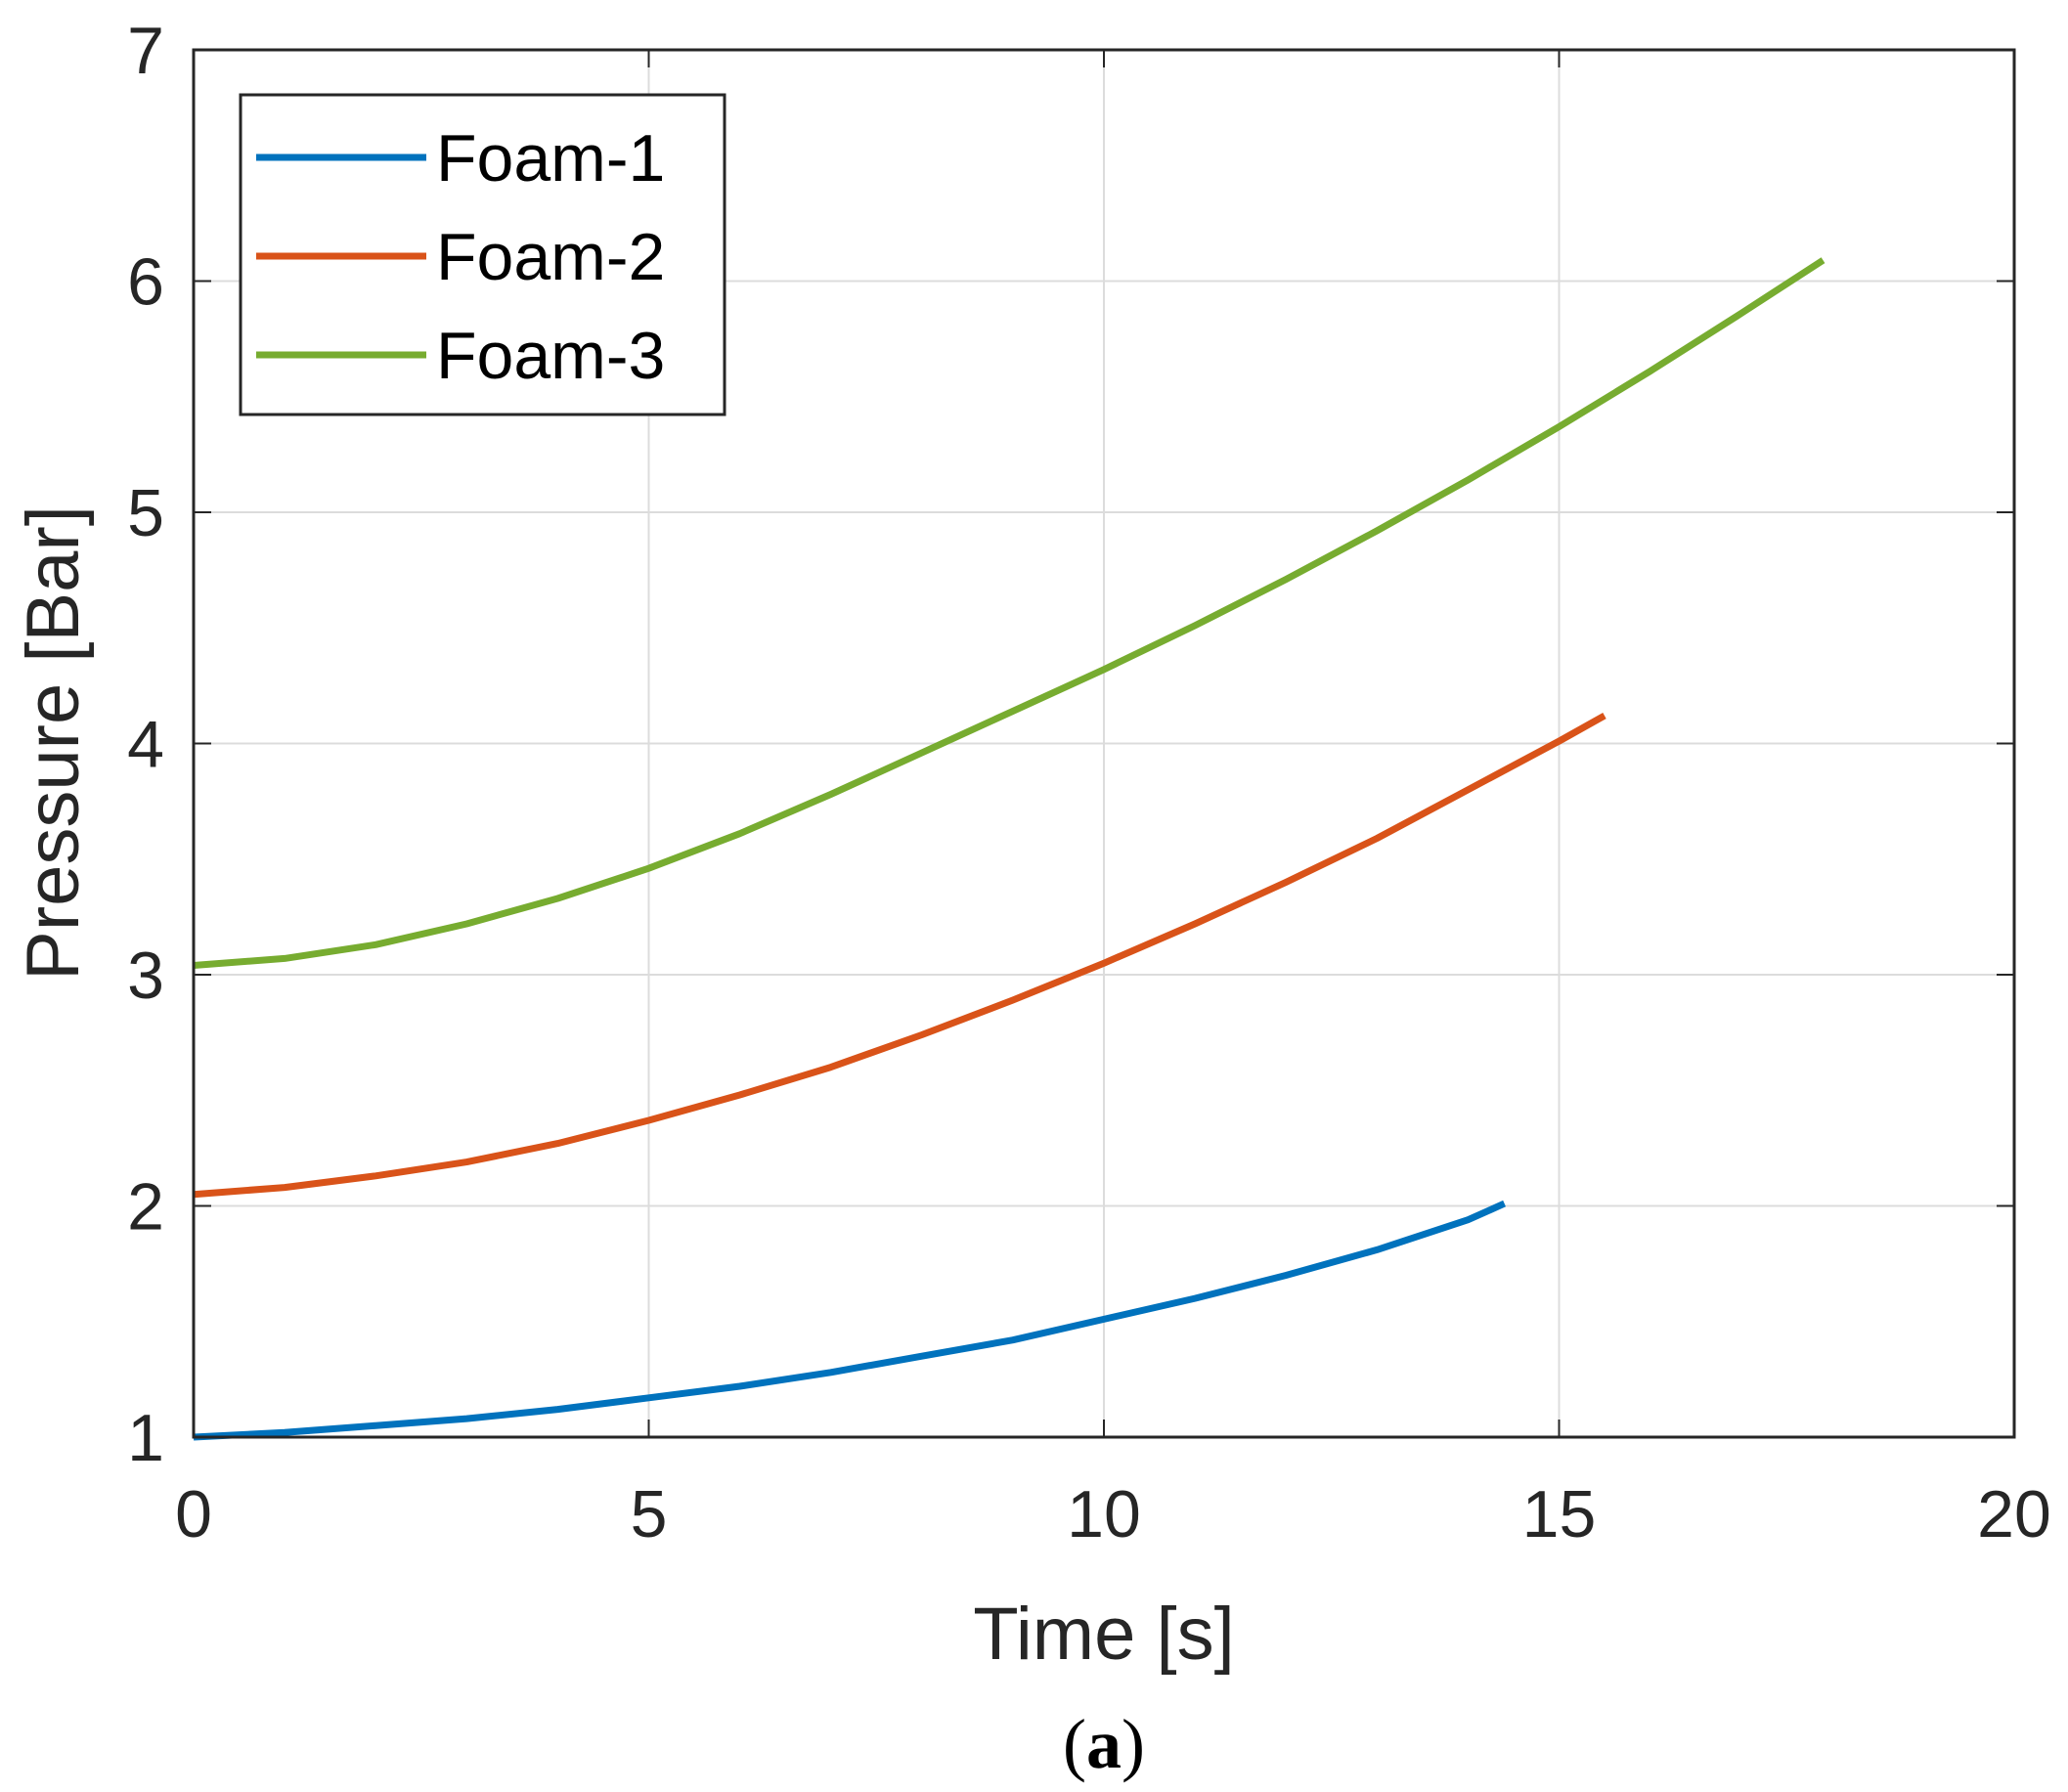 This screenshot has width=2068, height=1792. Describe the element at coordinates (53, 743) in the screenshot. I see `y-axis-label: Pressure [Bar]` at that location.